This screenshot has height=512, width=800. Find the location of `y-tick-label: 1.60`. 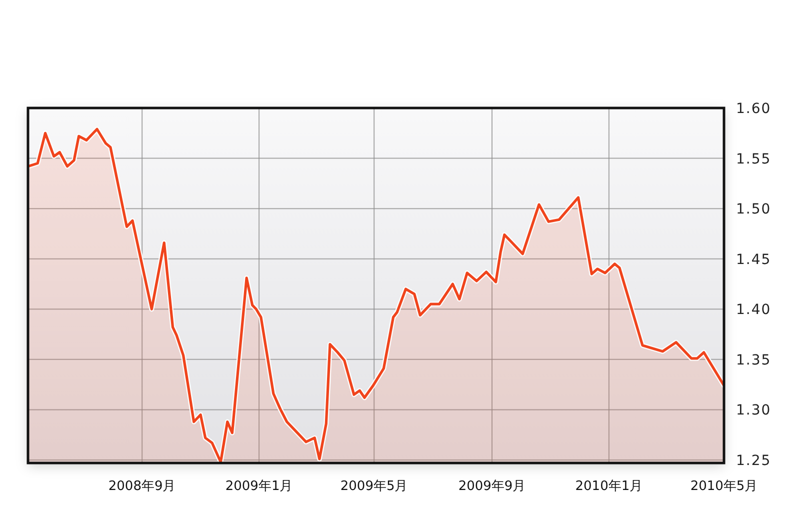

y-tick-label: 1.60 is located at coordinates (754, 109).